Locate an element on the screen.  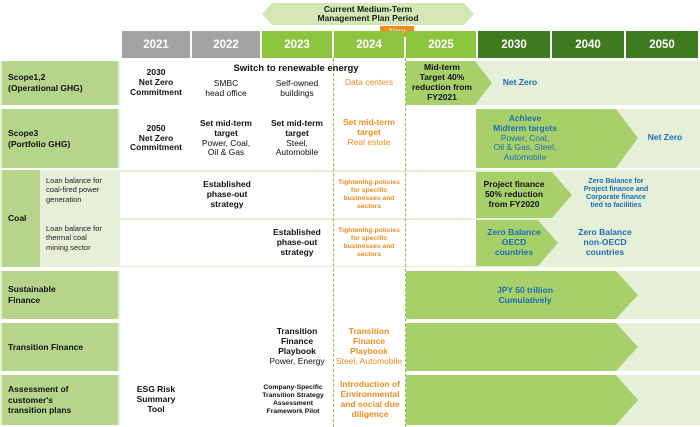
sustainable-2030: JPY 50 trillion Cumulatively is located at coordinates (525, 295).